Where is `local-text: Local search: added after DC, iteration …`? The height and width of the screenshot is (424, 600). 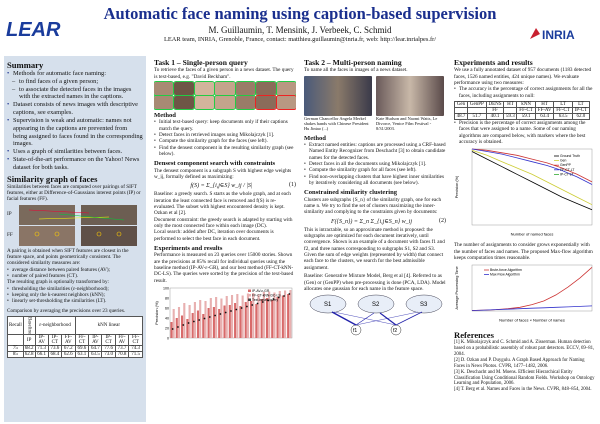
local-text: Local search: added after DC, iteration … is located at coordinates (214, 235).